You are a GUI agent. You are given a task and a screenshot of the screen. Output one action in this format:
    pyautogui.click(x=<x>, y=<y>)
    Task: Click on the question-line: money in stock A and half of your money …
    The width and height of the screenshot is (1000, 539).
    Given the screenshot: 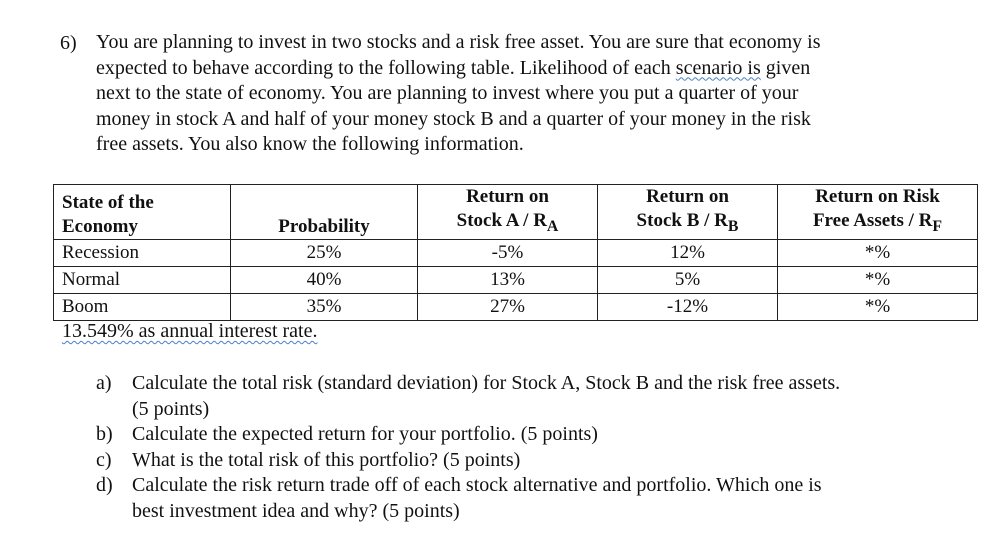 What is the action you would take?
    pyautogui.click(x=453, y=118)
    